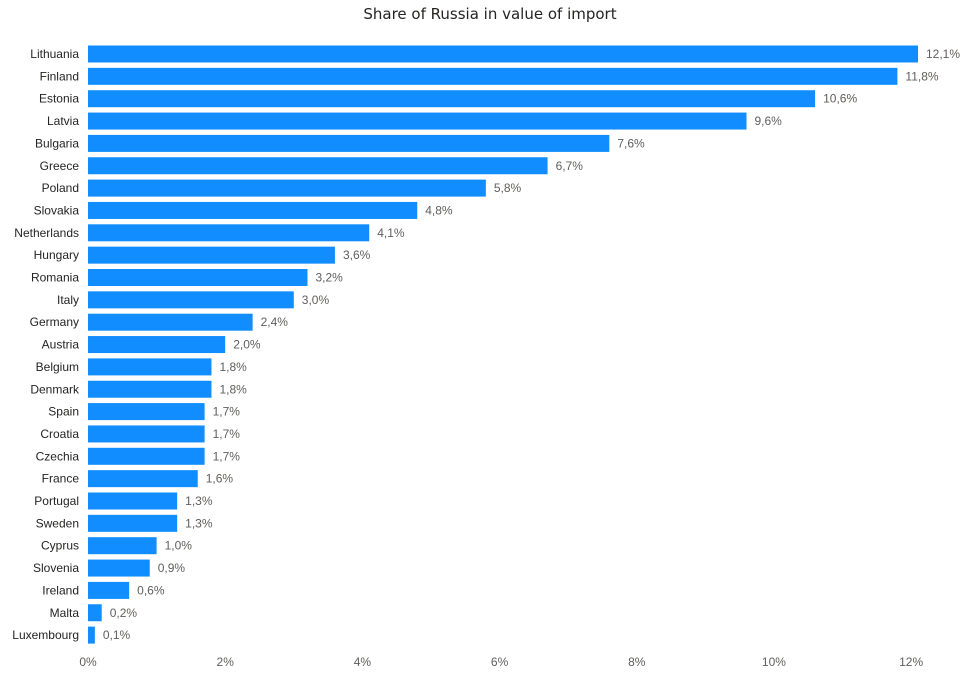  Describe the element at coordinates (508, 188) in the screenshot. I see `data-label: 5,8%` at that location.